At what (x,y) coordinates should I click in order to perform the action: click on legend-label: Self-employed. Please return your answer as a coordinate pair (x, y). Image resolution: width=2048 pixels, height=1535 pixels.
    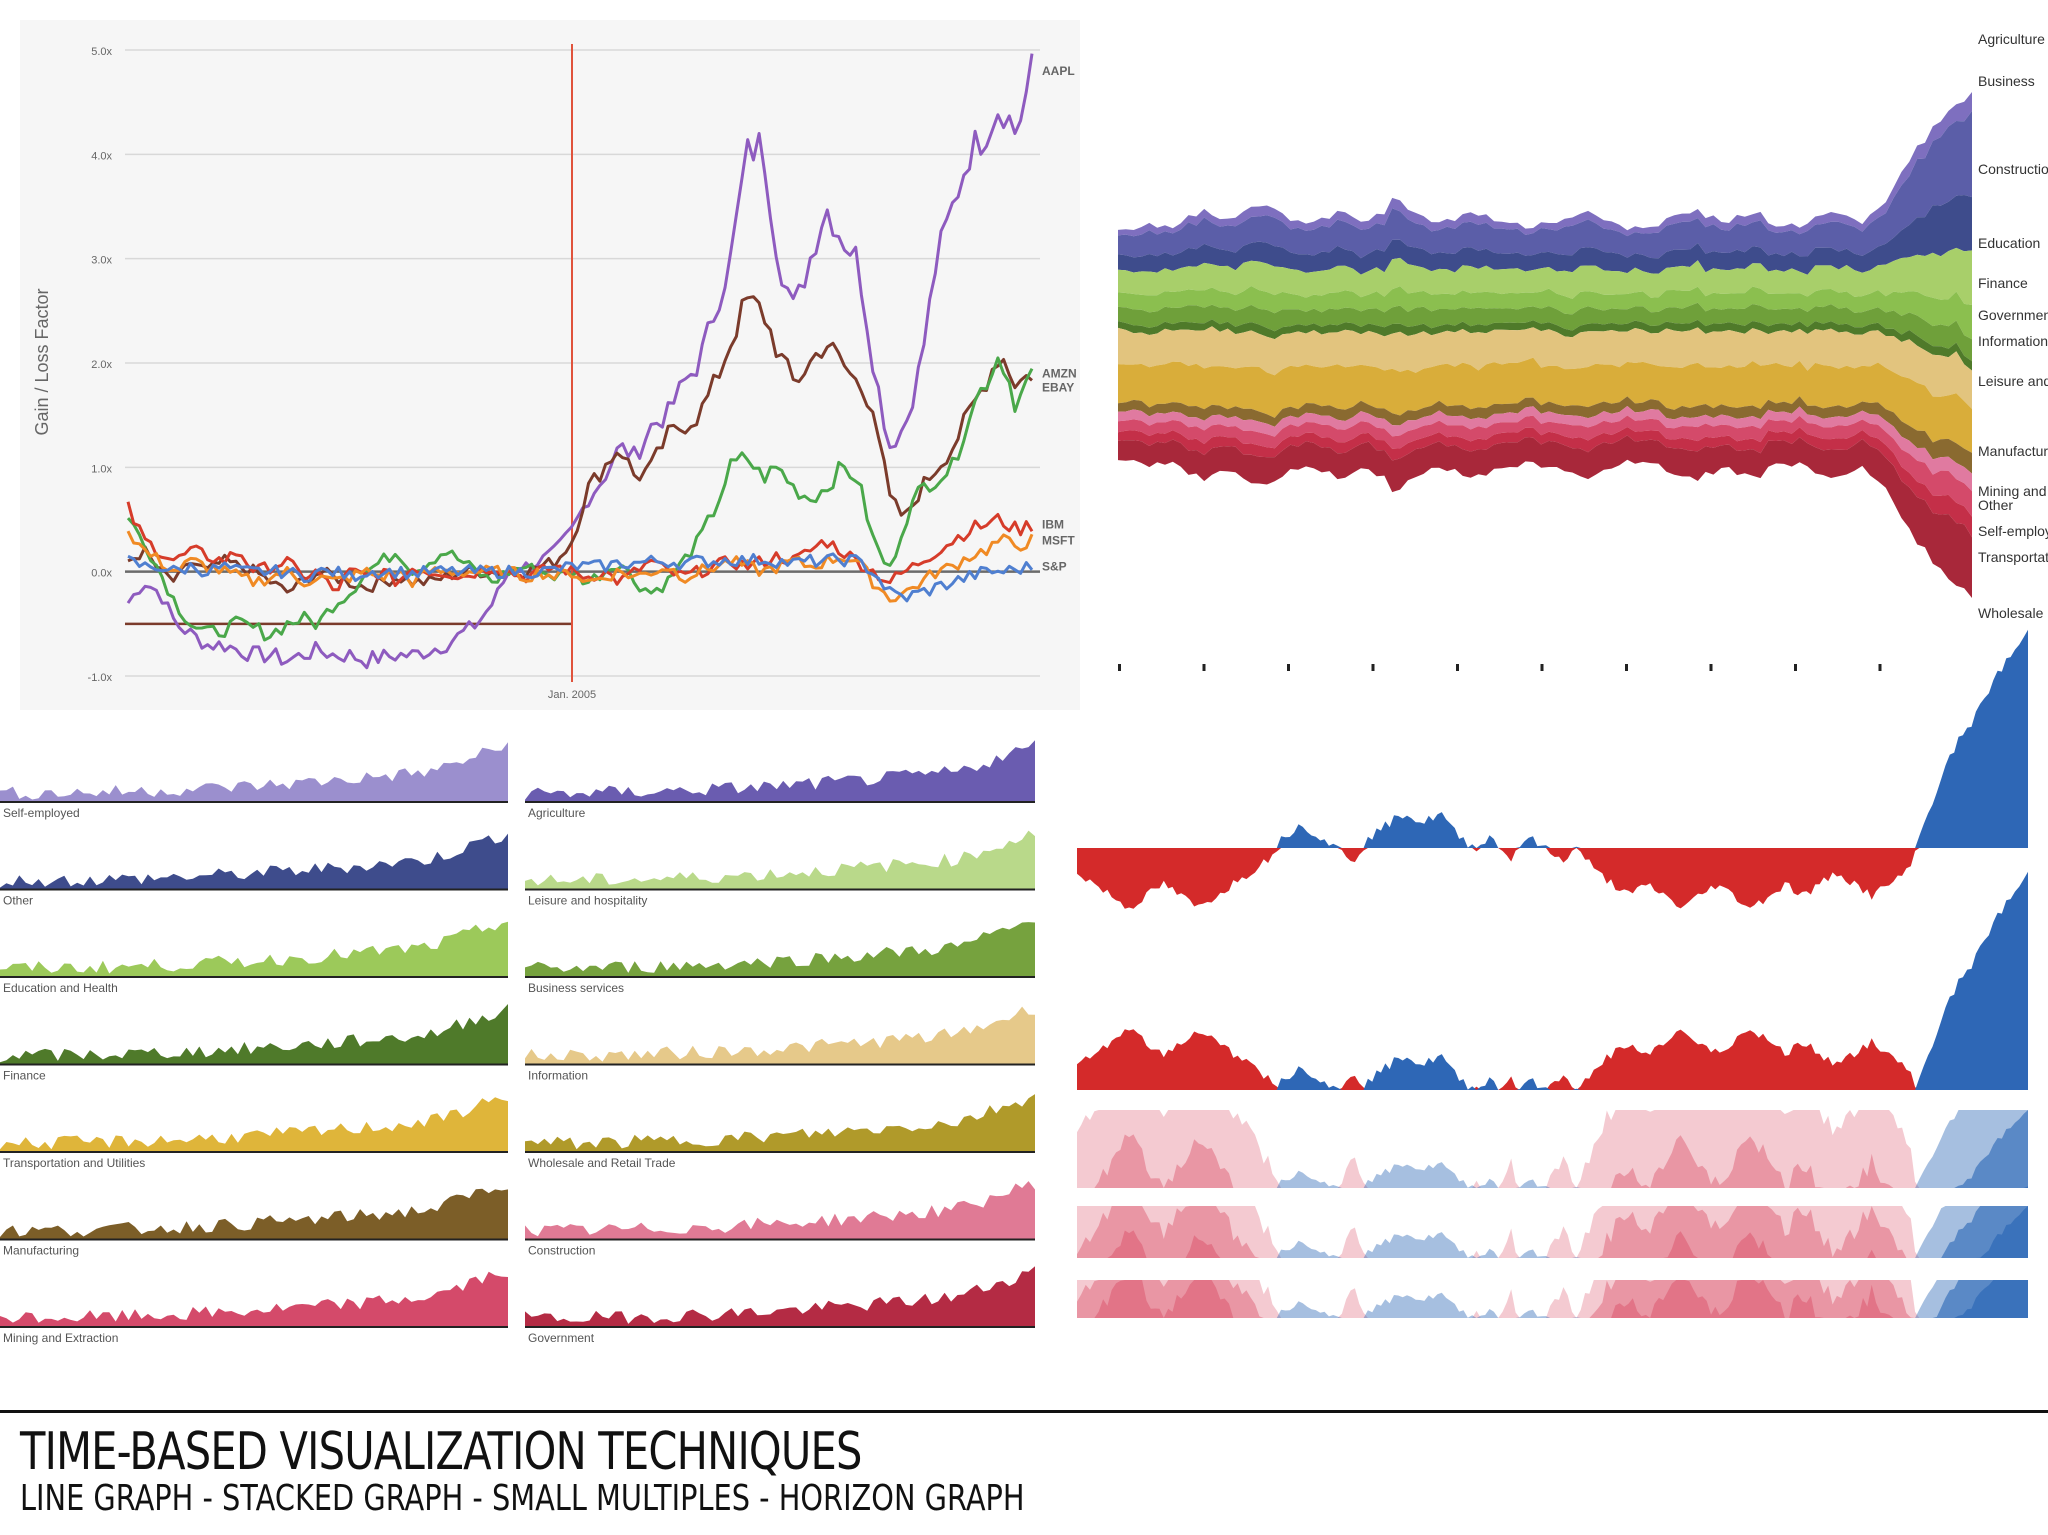
    Looking at the image, I should click on (2013, 531).